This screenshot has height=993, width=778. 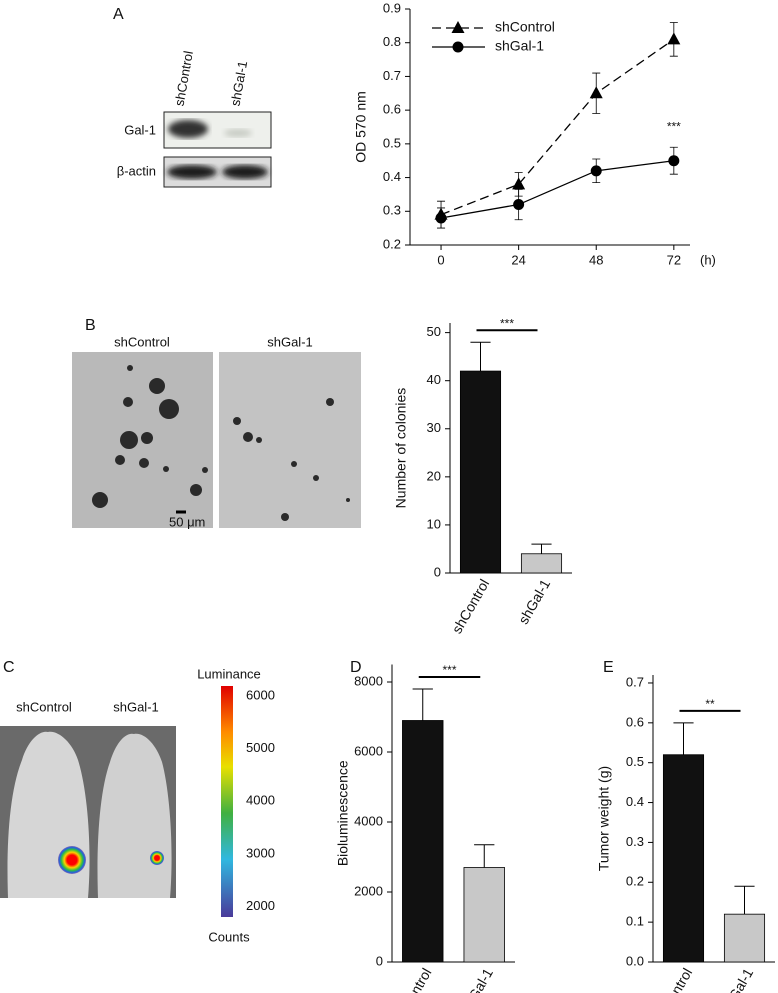 What do you see at coordinates (9, 667) in the screenshot?
I see `panel-label: C` at bounding box center [9, 667].